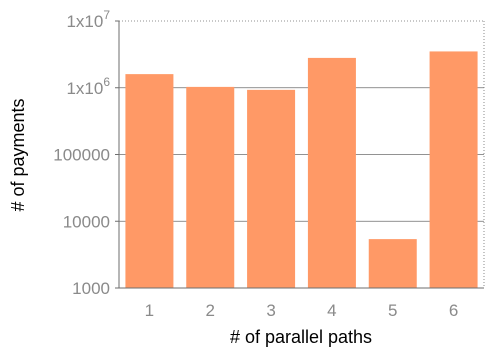 This screenshot has height=350, width=496. What do you see at coordinates (88, 19) in the screenshot?
I see `y-tick-label: 1x10⁷` at bounding box center [88, 19].